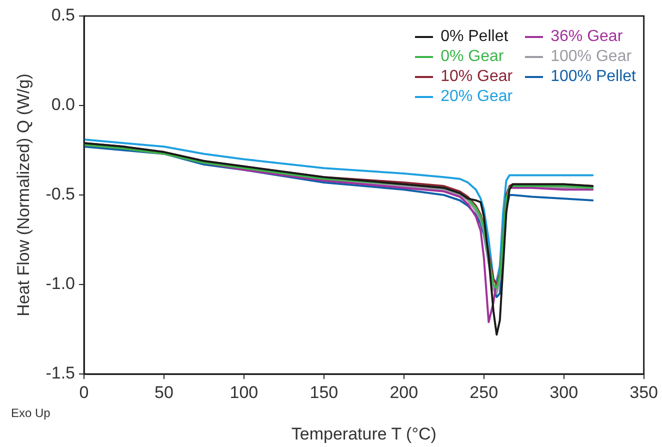 The width and height of the screenshot is (662, 447). I want to click on legend-label: 0% Pellet, so click(474, 37).